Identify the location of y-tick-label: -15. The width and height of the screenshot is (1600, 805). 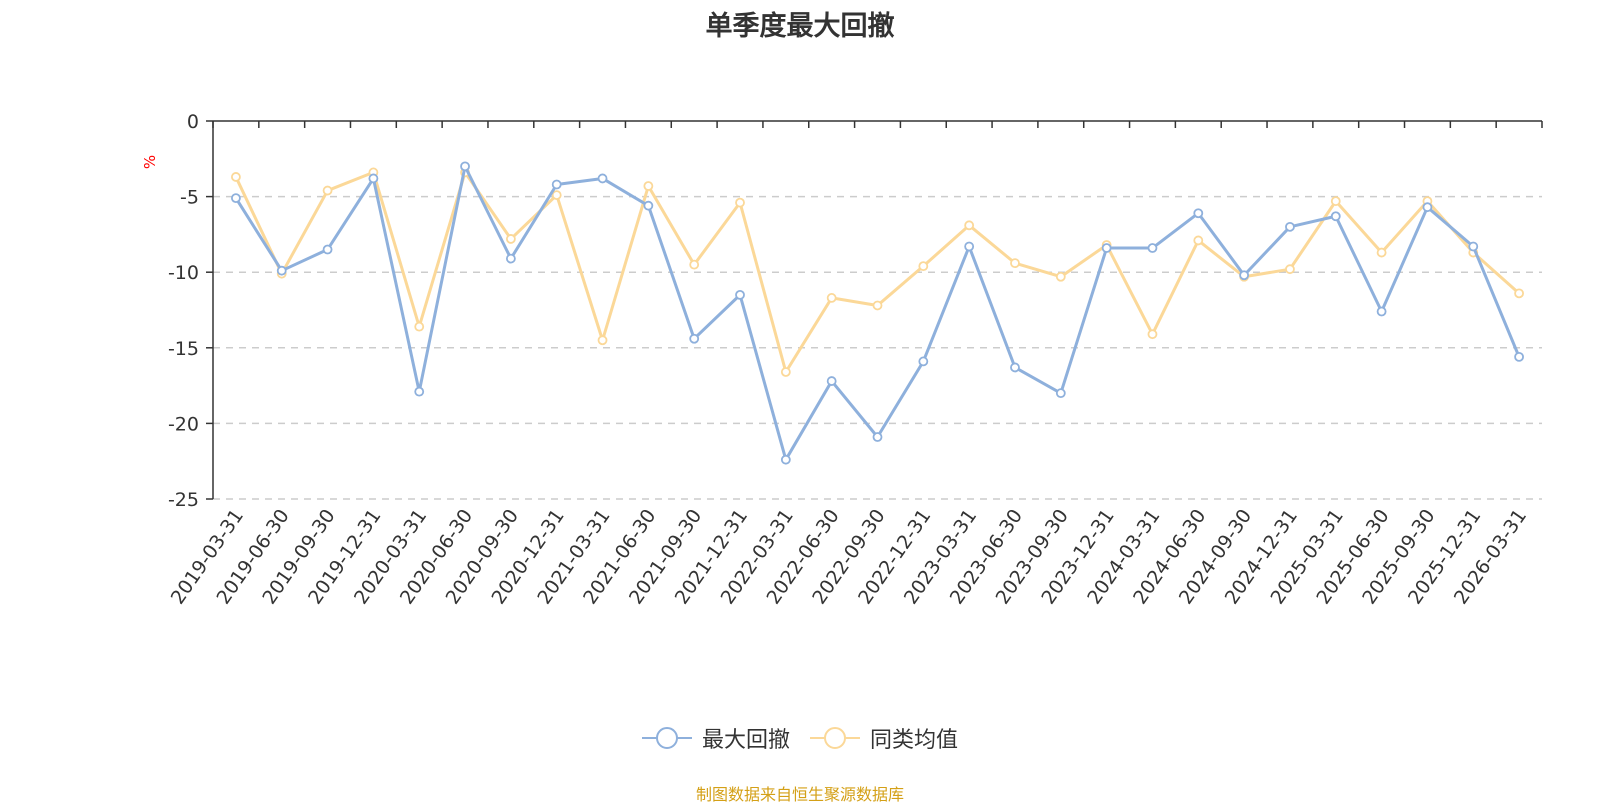
(183, 349).